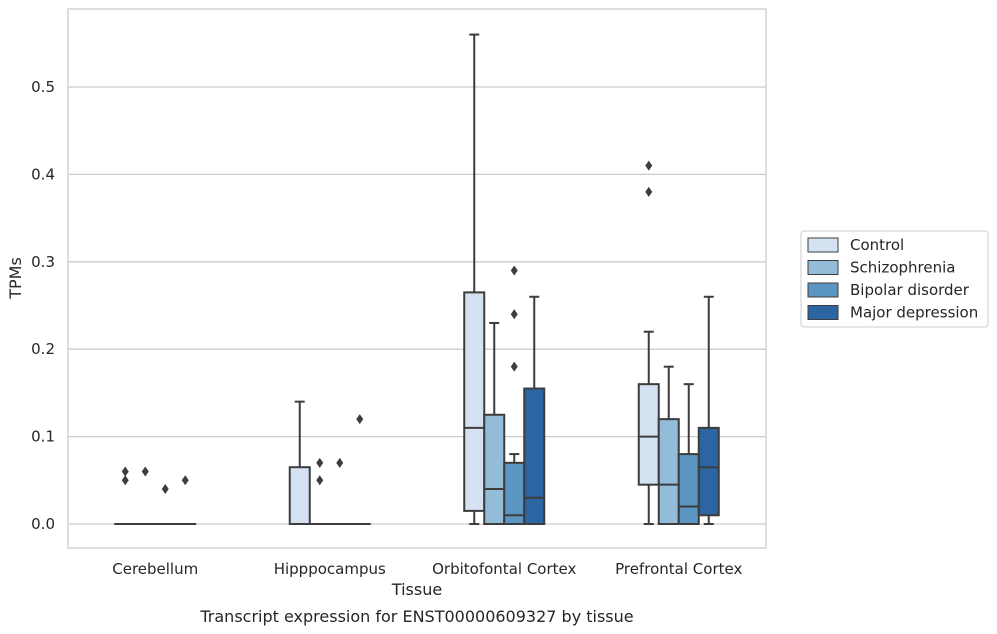 Image resolution: width=997 pixels, height=634 pixels. What do you see at coordinates (416, 589) in the screenshot?
I see `x-axis-label: Tissue` at bounding box center [416, 589].